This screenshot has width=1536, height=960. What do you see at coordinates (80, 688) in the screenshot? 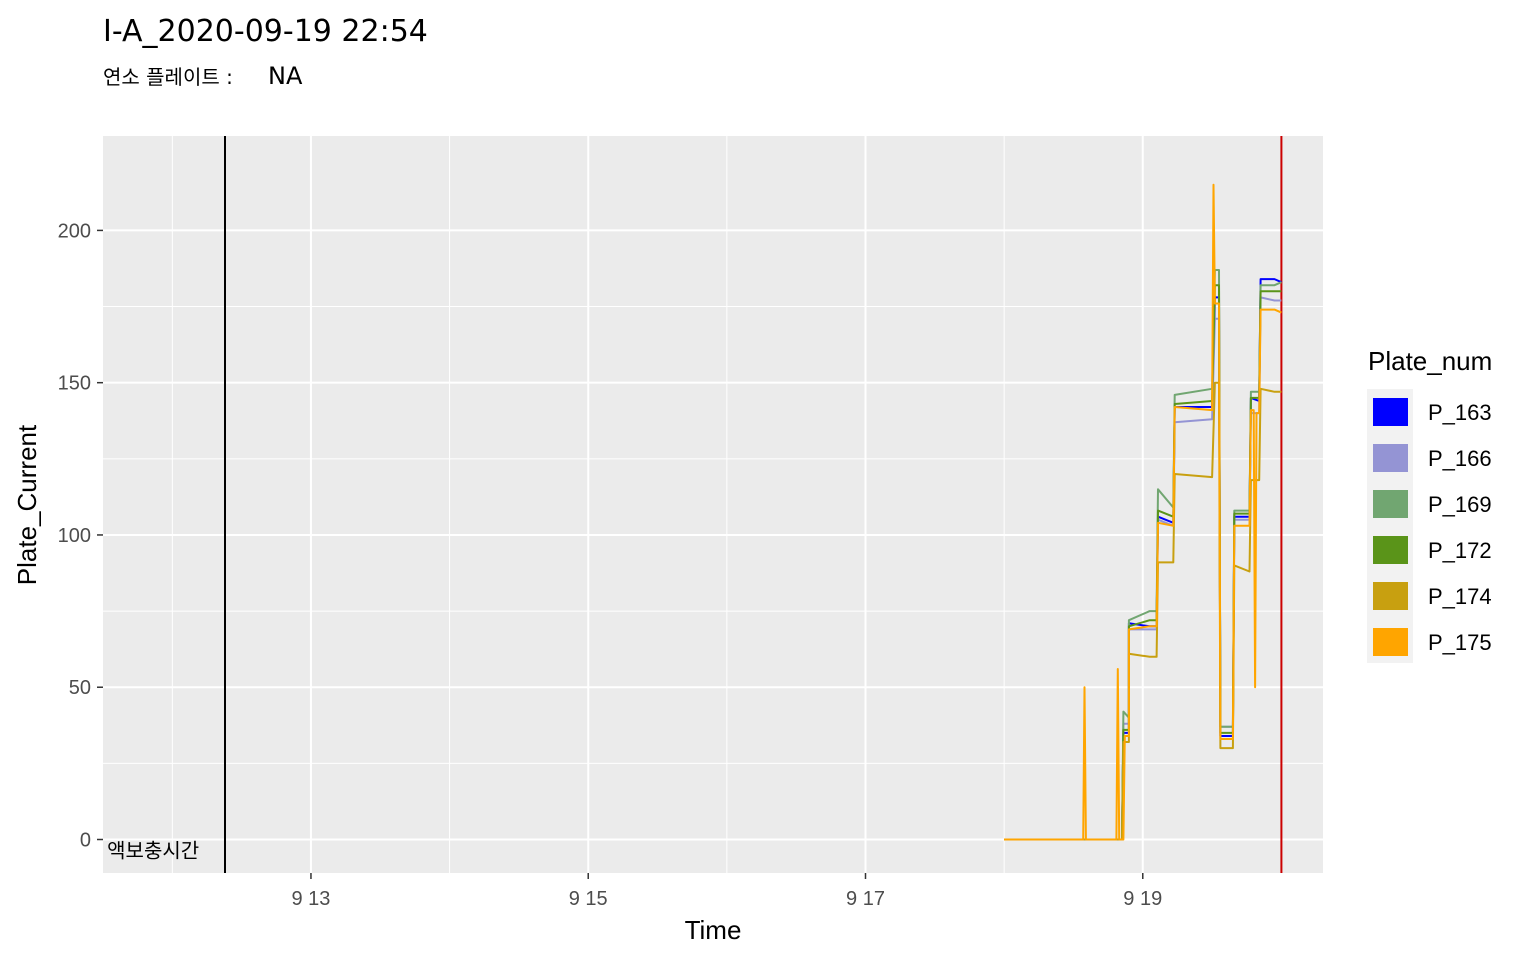
I see `y-tick-label: 50` at bounding box center [80, 688].